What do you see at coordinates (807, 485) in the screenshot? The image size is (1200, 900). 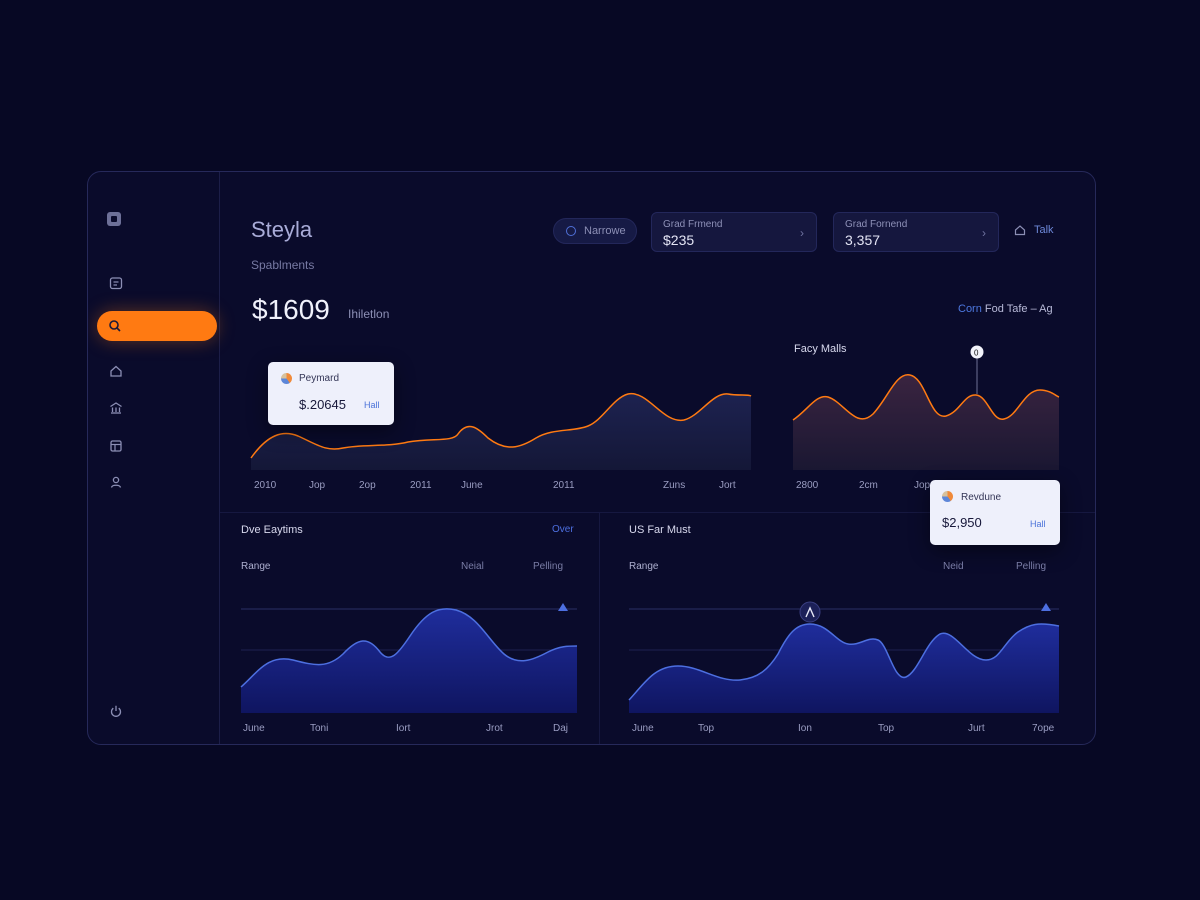 I see `x-tick-label: 2800` at bounding box center [807, 485].